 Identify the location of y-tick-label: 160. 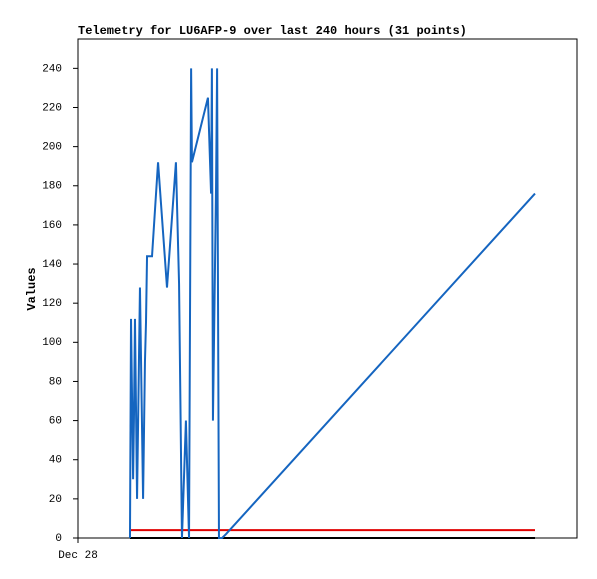
(52, 226).